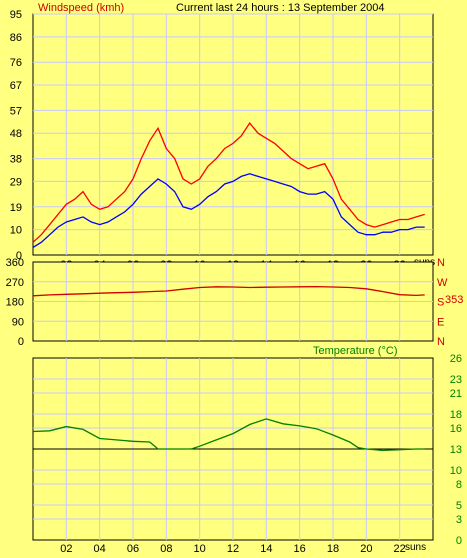  Describe the element at coordinates (166, 549) in the screenshot. I see `temp-x-tick-label: 08` at that location.